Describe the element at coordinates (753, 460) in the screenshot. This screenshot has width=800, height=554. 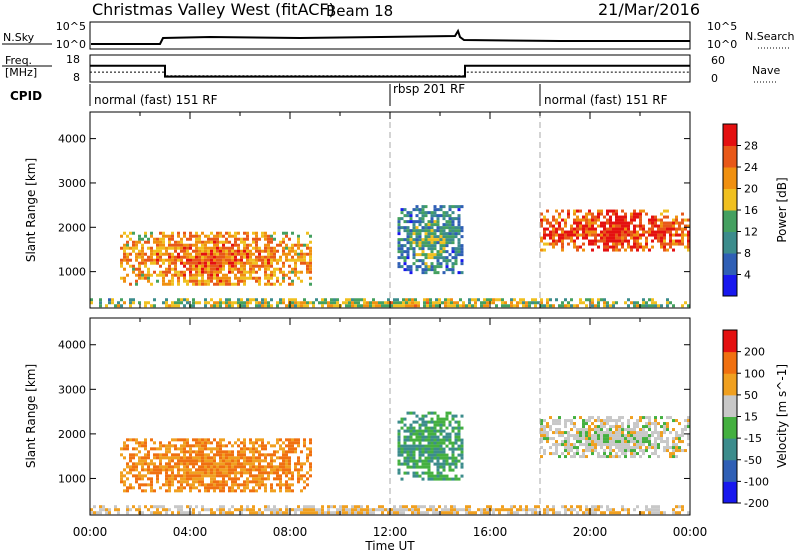
I see `colorbar-tick-label: -50` at that location.